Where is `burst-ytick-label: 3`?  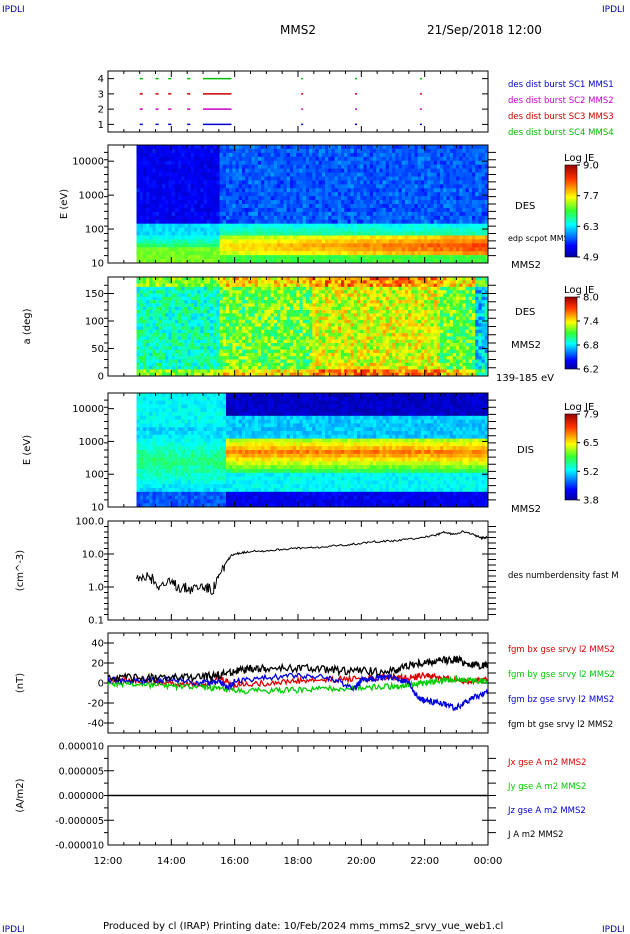
burst-ytick-label: 3 is located at coordinates (101, 94).